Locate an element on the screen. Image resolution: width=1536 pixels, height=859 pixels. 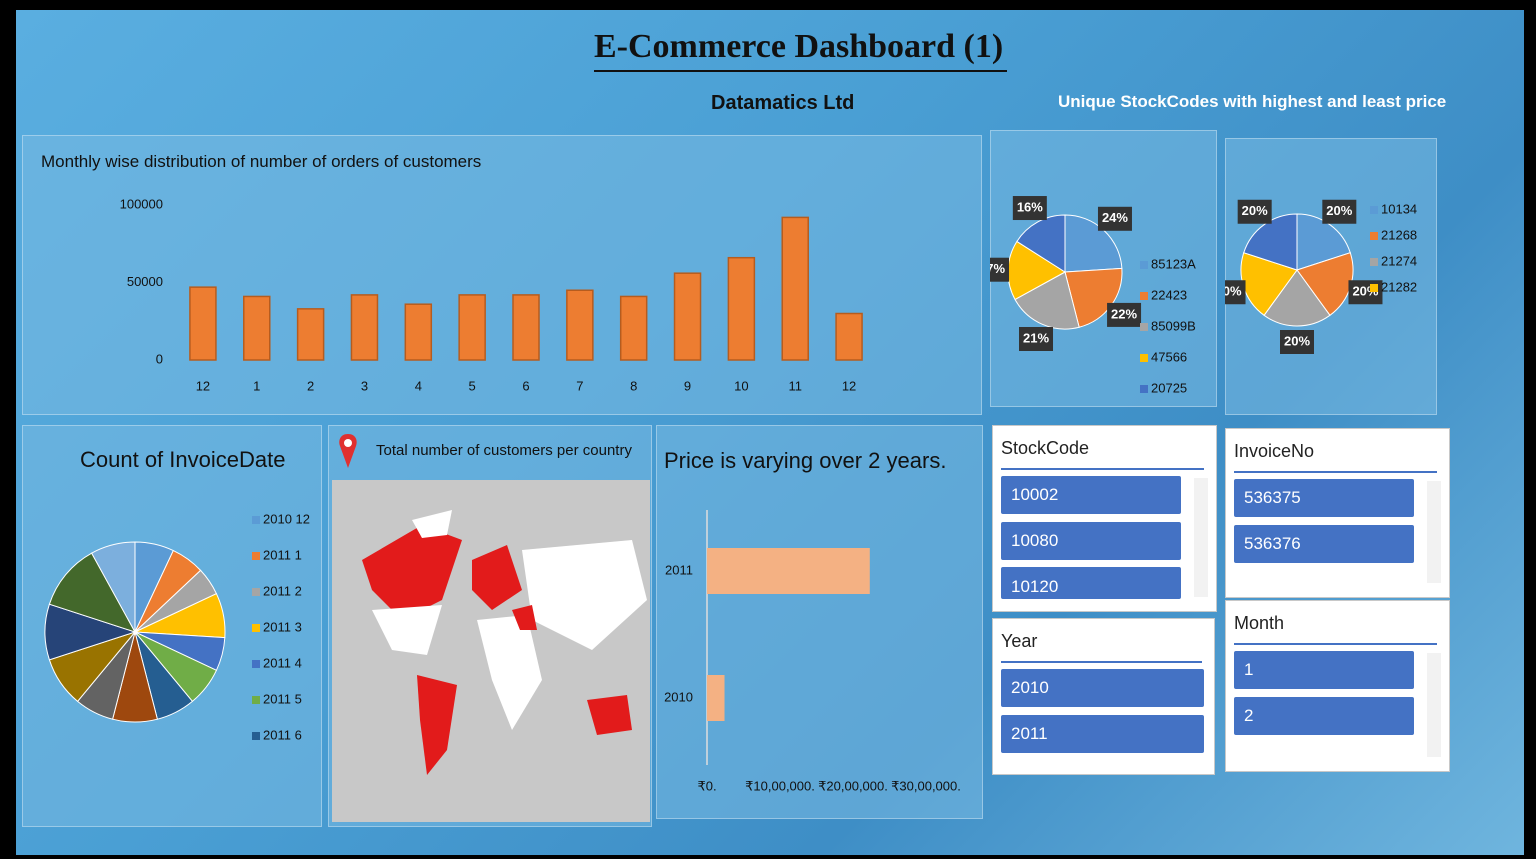
slicer-item: 2 is located at coordinates (1324, 716).